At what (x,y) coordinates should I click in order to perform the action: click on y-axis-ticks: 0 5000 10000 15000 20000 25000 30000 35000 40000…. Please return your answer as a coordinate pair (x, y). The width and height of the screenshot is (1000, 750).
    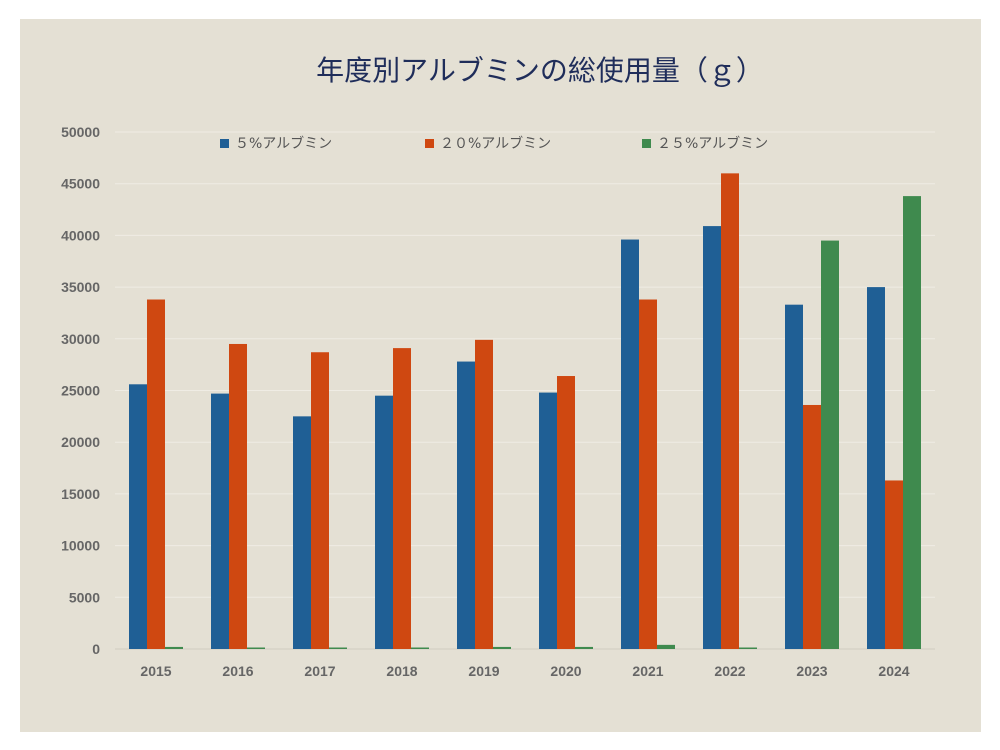
    Looking at the image, I should click on (80, 390).